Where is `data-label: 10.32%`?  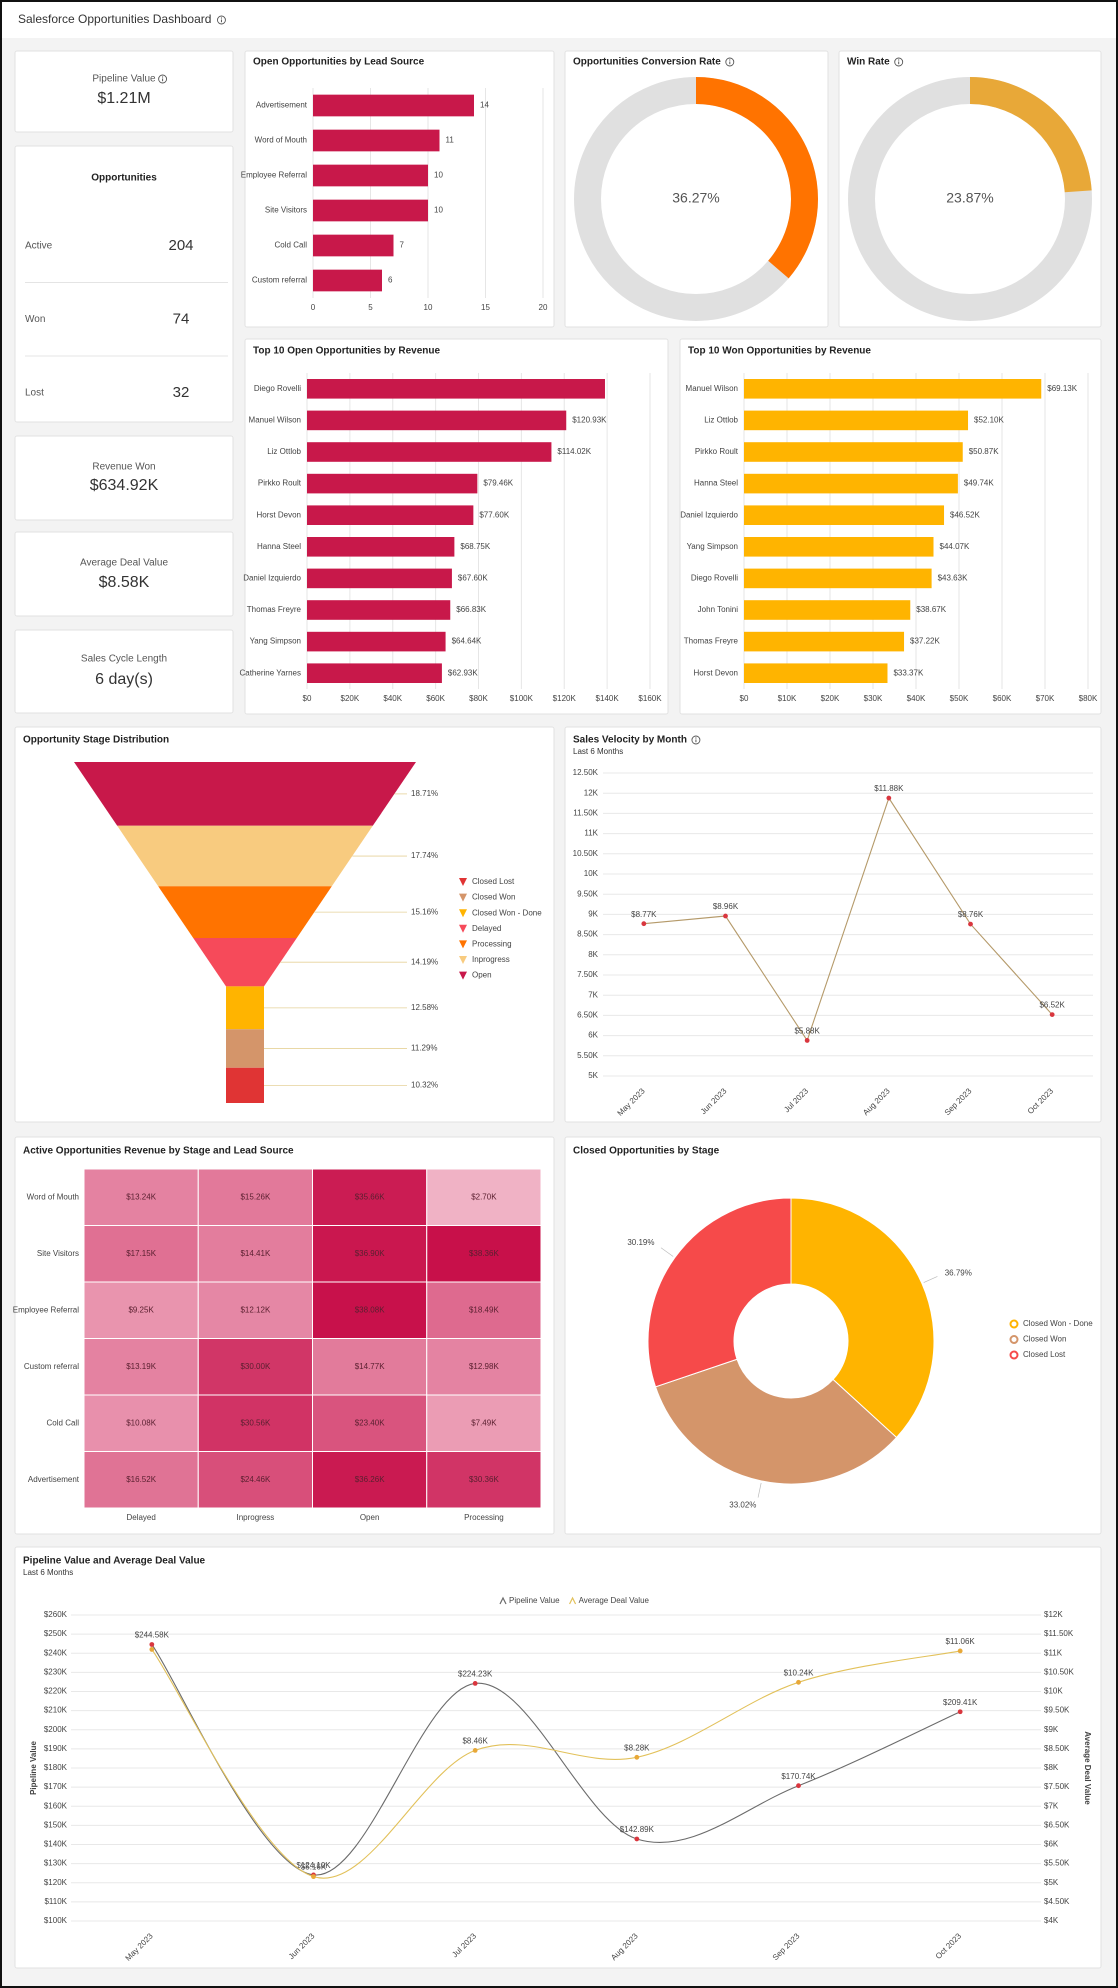 data-label: 10.32% is located at coordinates (424, 1085).